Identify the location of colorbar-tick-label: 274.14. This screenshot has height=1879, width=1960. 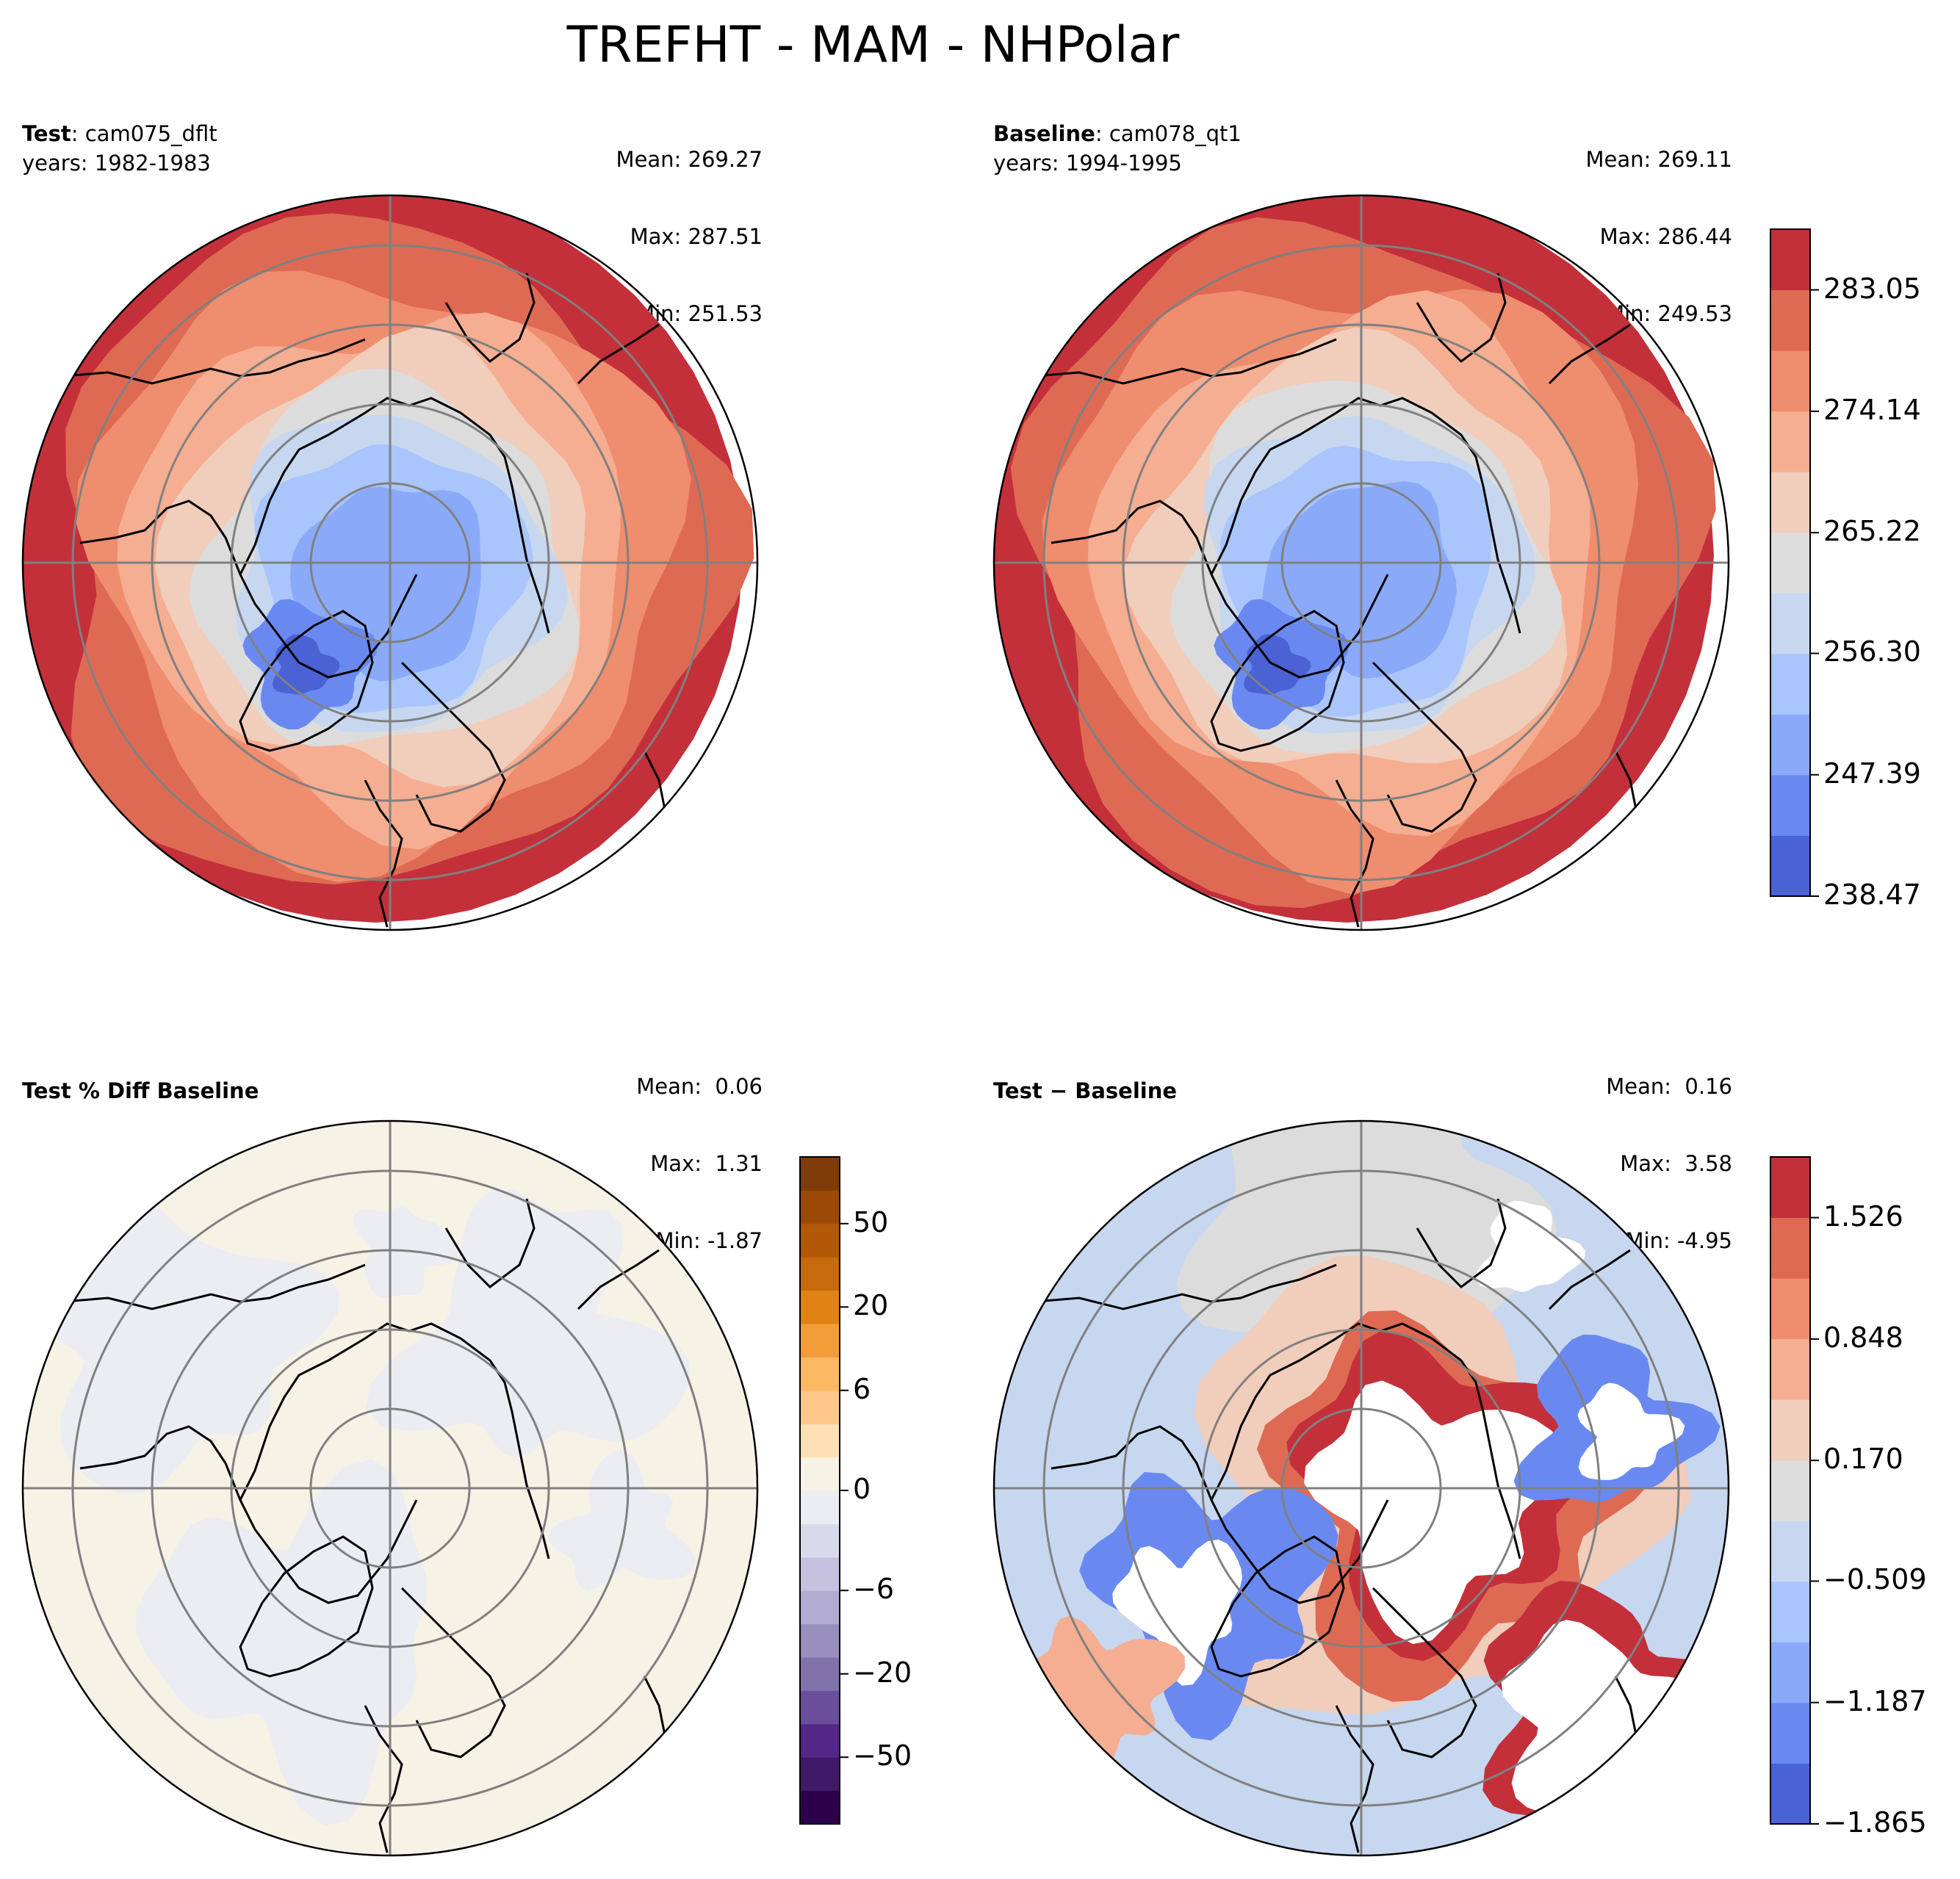
(1872, 409).